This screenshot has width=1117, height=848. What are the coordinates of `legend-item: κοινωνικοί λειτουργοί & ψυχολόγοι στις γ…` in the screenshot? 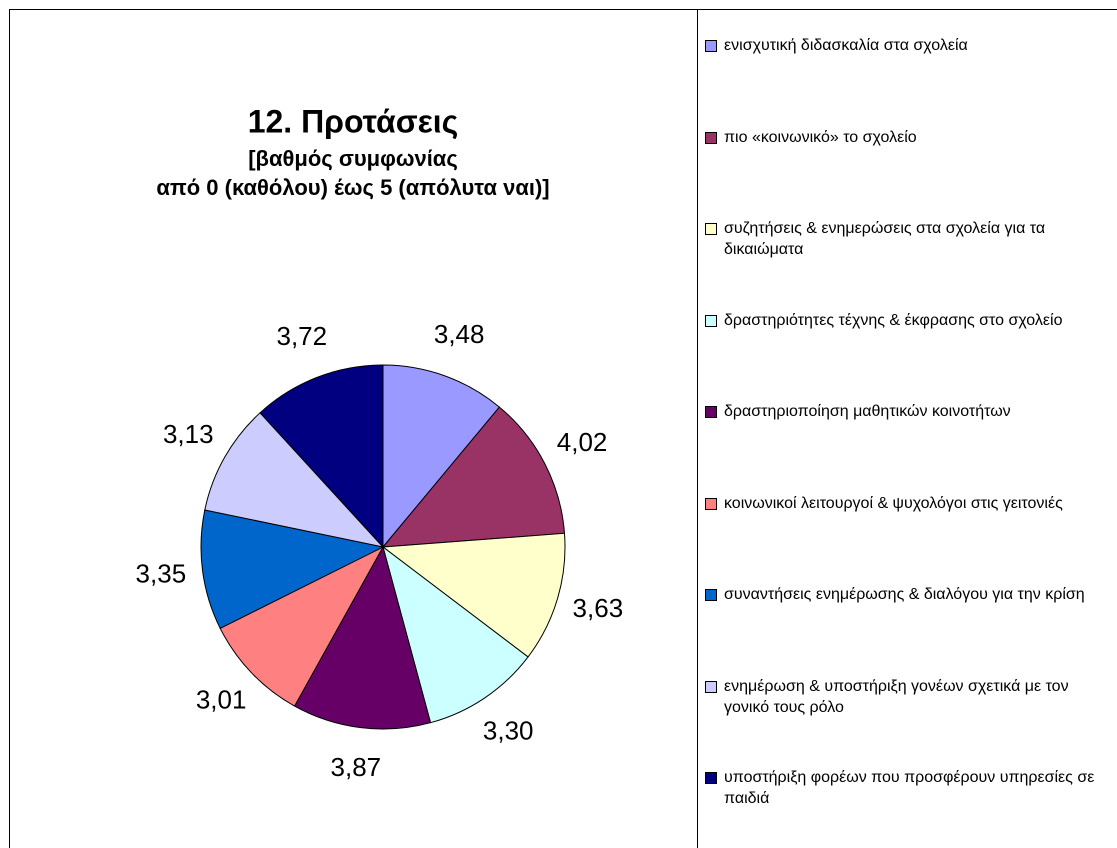 It's located at (907, 503).